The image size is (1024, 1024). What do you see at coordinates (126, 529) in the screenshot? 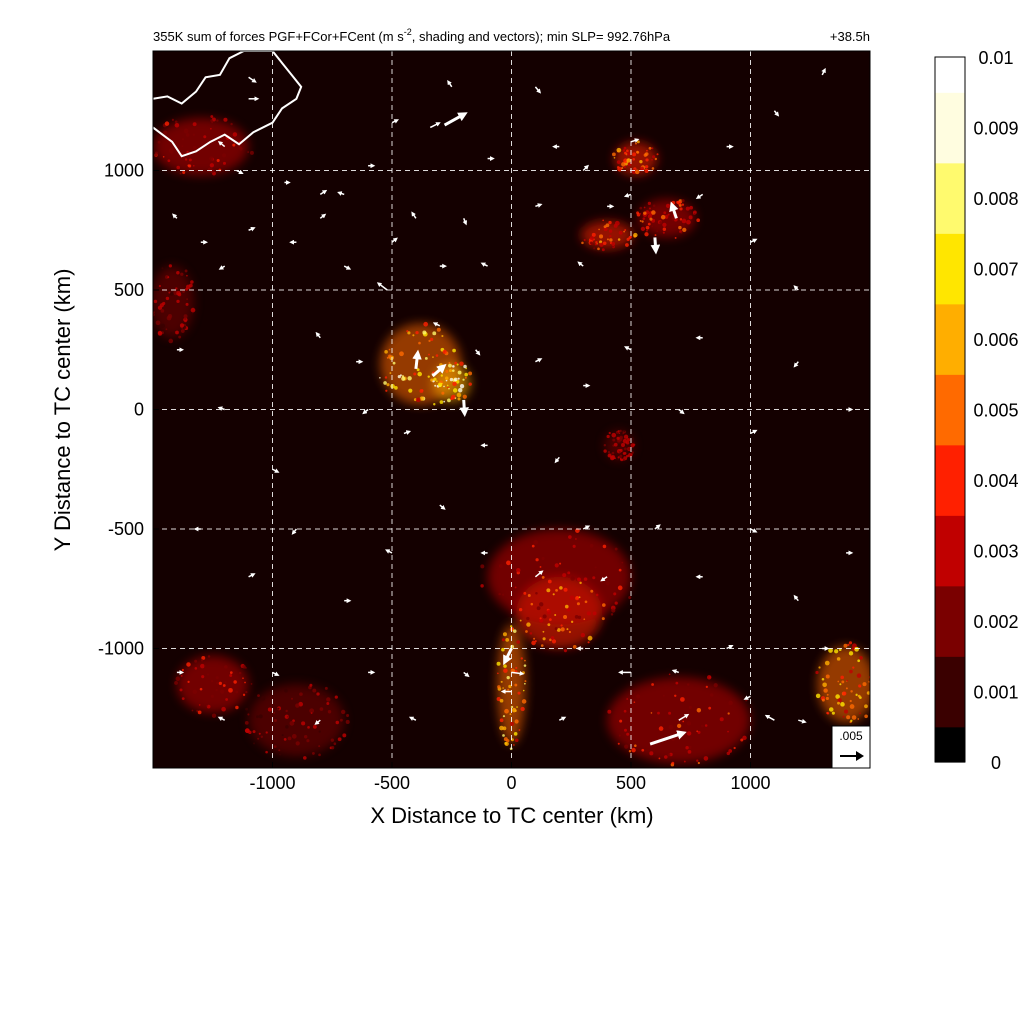
I see `y-tick-label: -500` at bounding box center [126, 529].